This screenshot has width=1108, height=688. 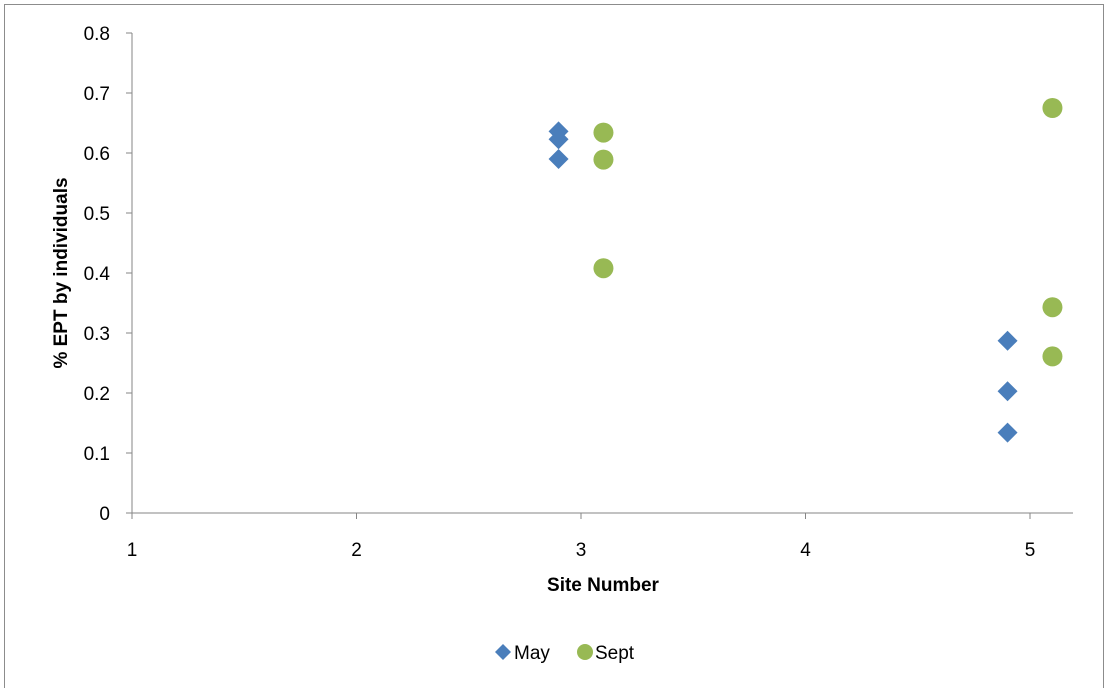 What do you see at coordinates (97, 34) in the screenshot?
I see `y-tick-label: 0.8` at bounding box center [97, 34].